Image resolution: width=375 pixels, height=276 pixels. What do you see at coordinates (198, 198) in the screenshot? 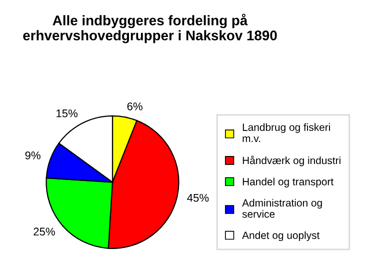
I see `data-label: 45%` at bounding box center [198, 198].